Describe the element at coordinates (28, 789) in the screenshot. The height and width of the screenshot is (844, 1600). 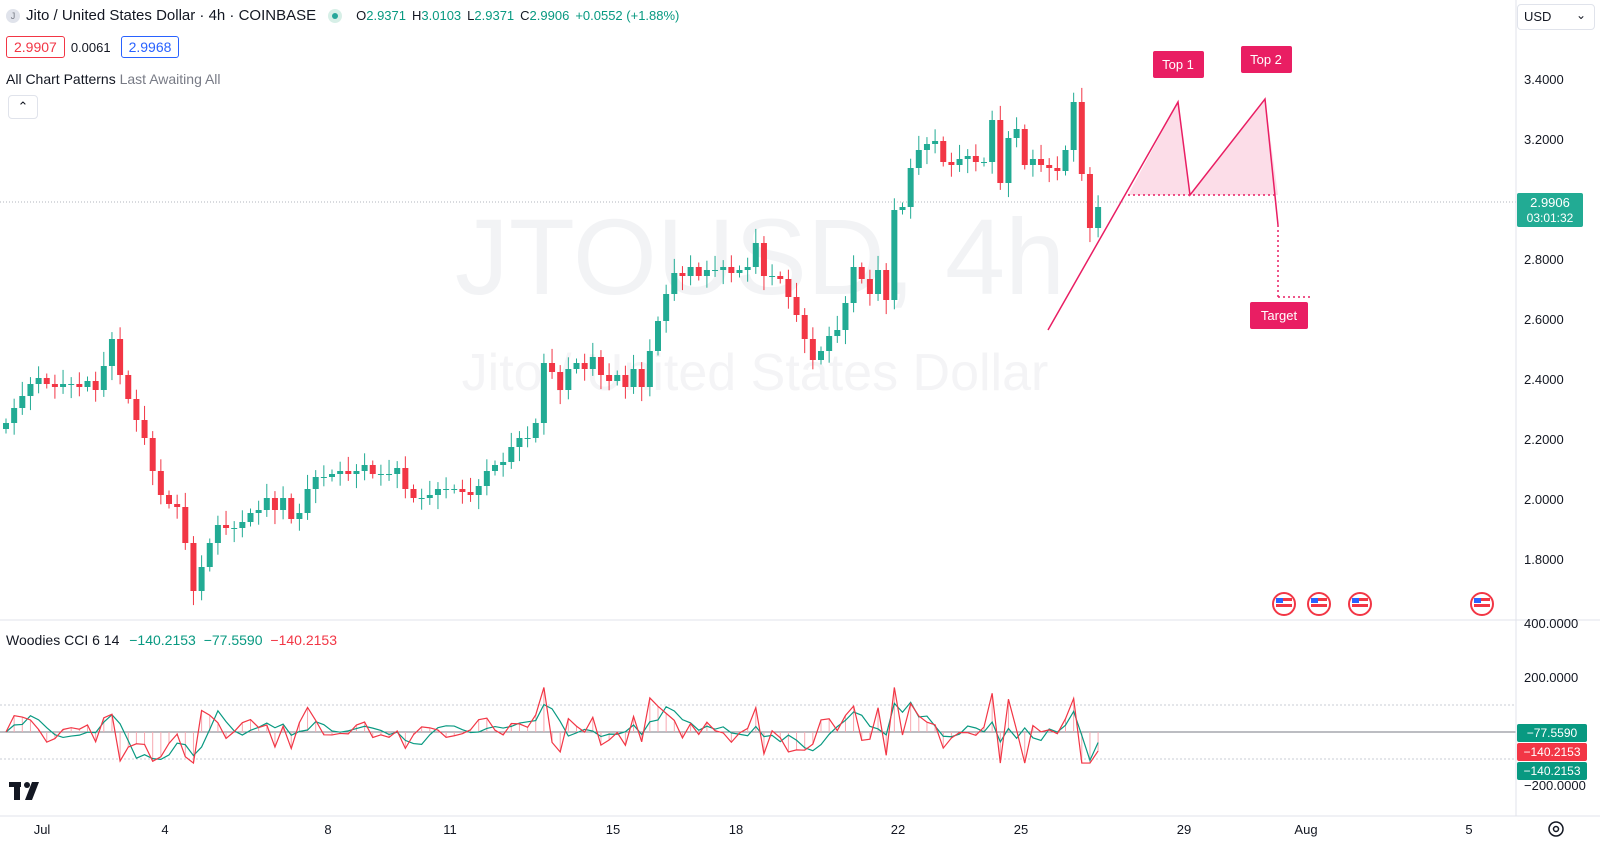
I see `tradingview-logo-icon` at that location.